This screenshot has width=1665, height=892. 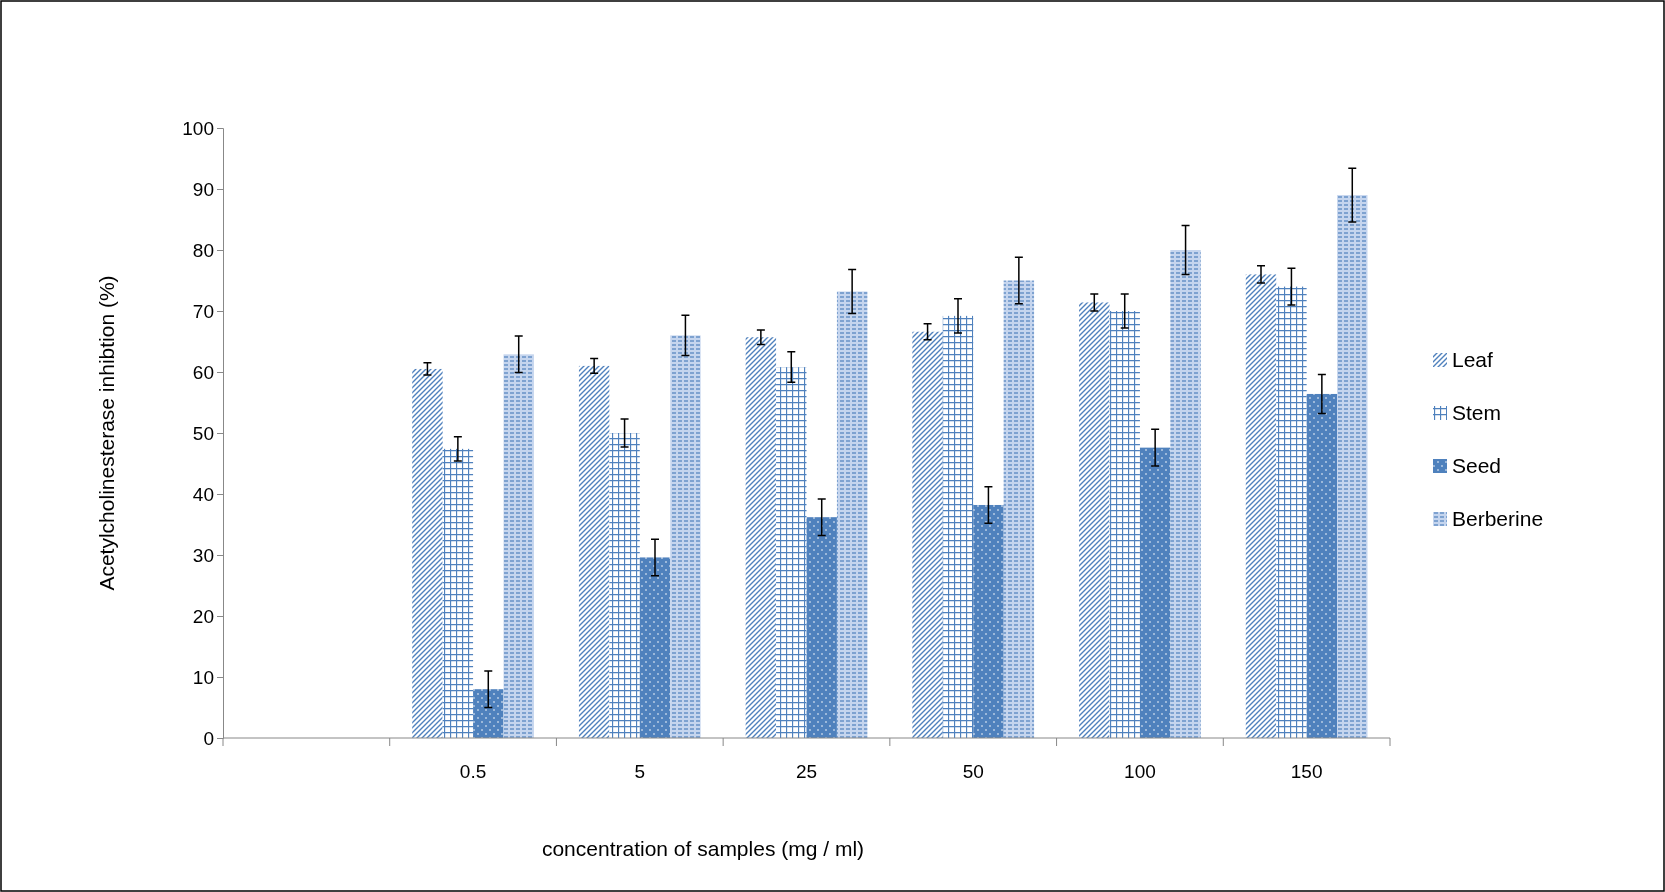 What do you see at coordinates (203, 250) in the screenshot?
I see `y-tick-label: 80` at bounding box center [203, 250].